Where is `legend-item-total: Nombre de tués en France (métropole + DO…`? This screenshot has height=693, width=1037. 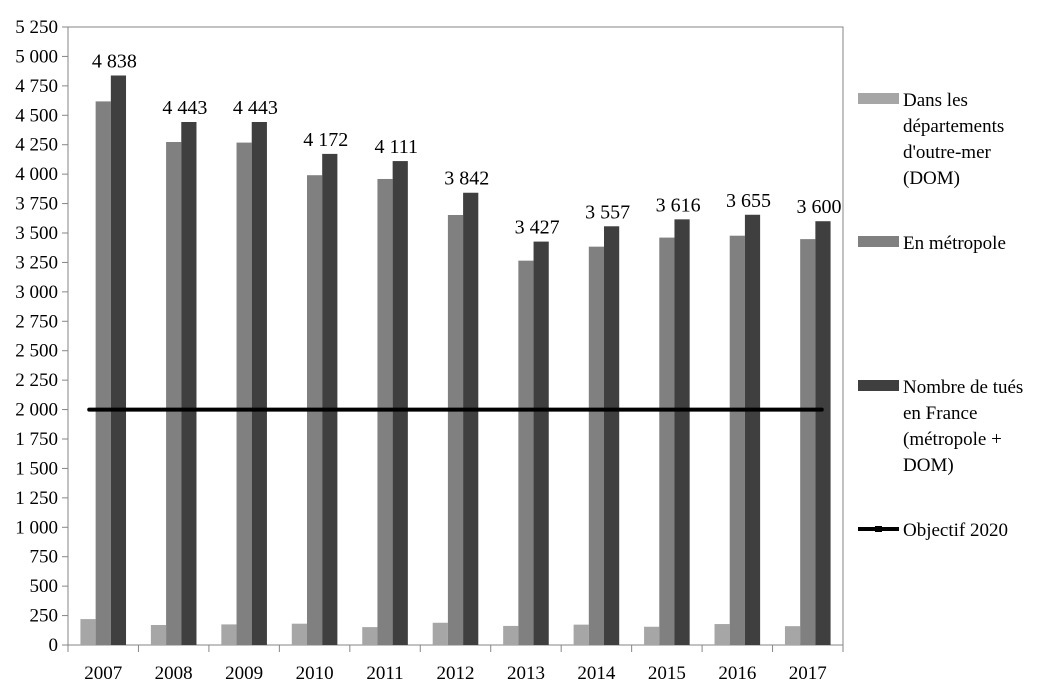
legend-item-total: Nombre de tués en France (métropole + DO… is located at coordinates (945, 427).